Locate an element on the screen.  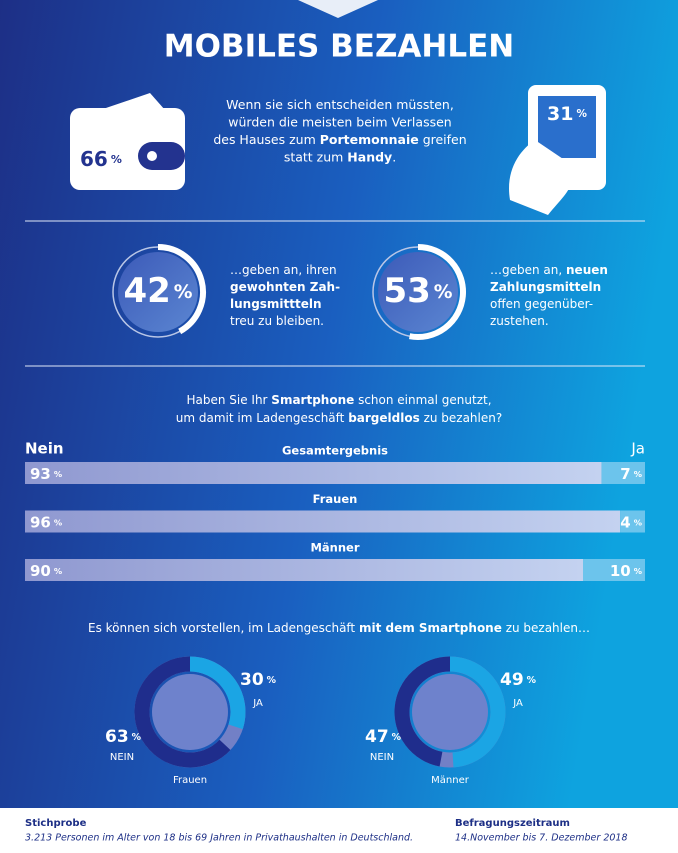
text-line: Zahlungsmitteln is located at coordinates (545, 287).